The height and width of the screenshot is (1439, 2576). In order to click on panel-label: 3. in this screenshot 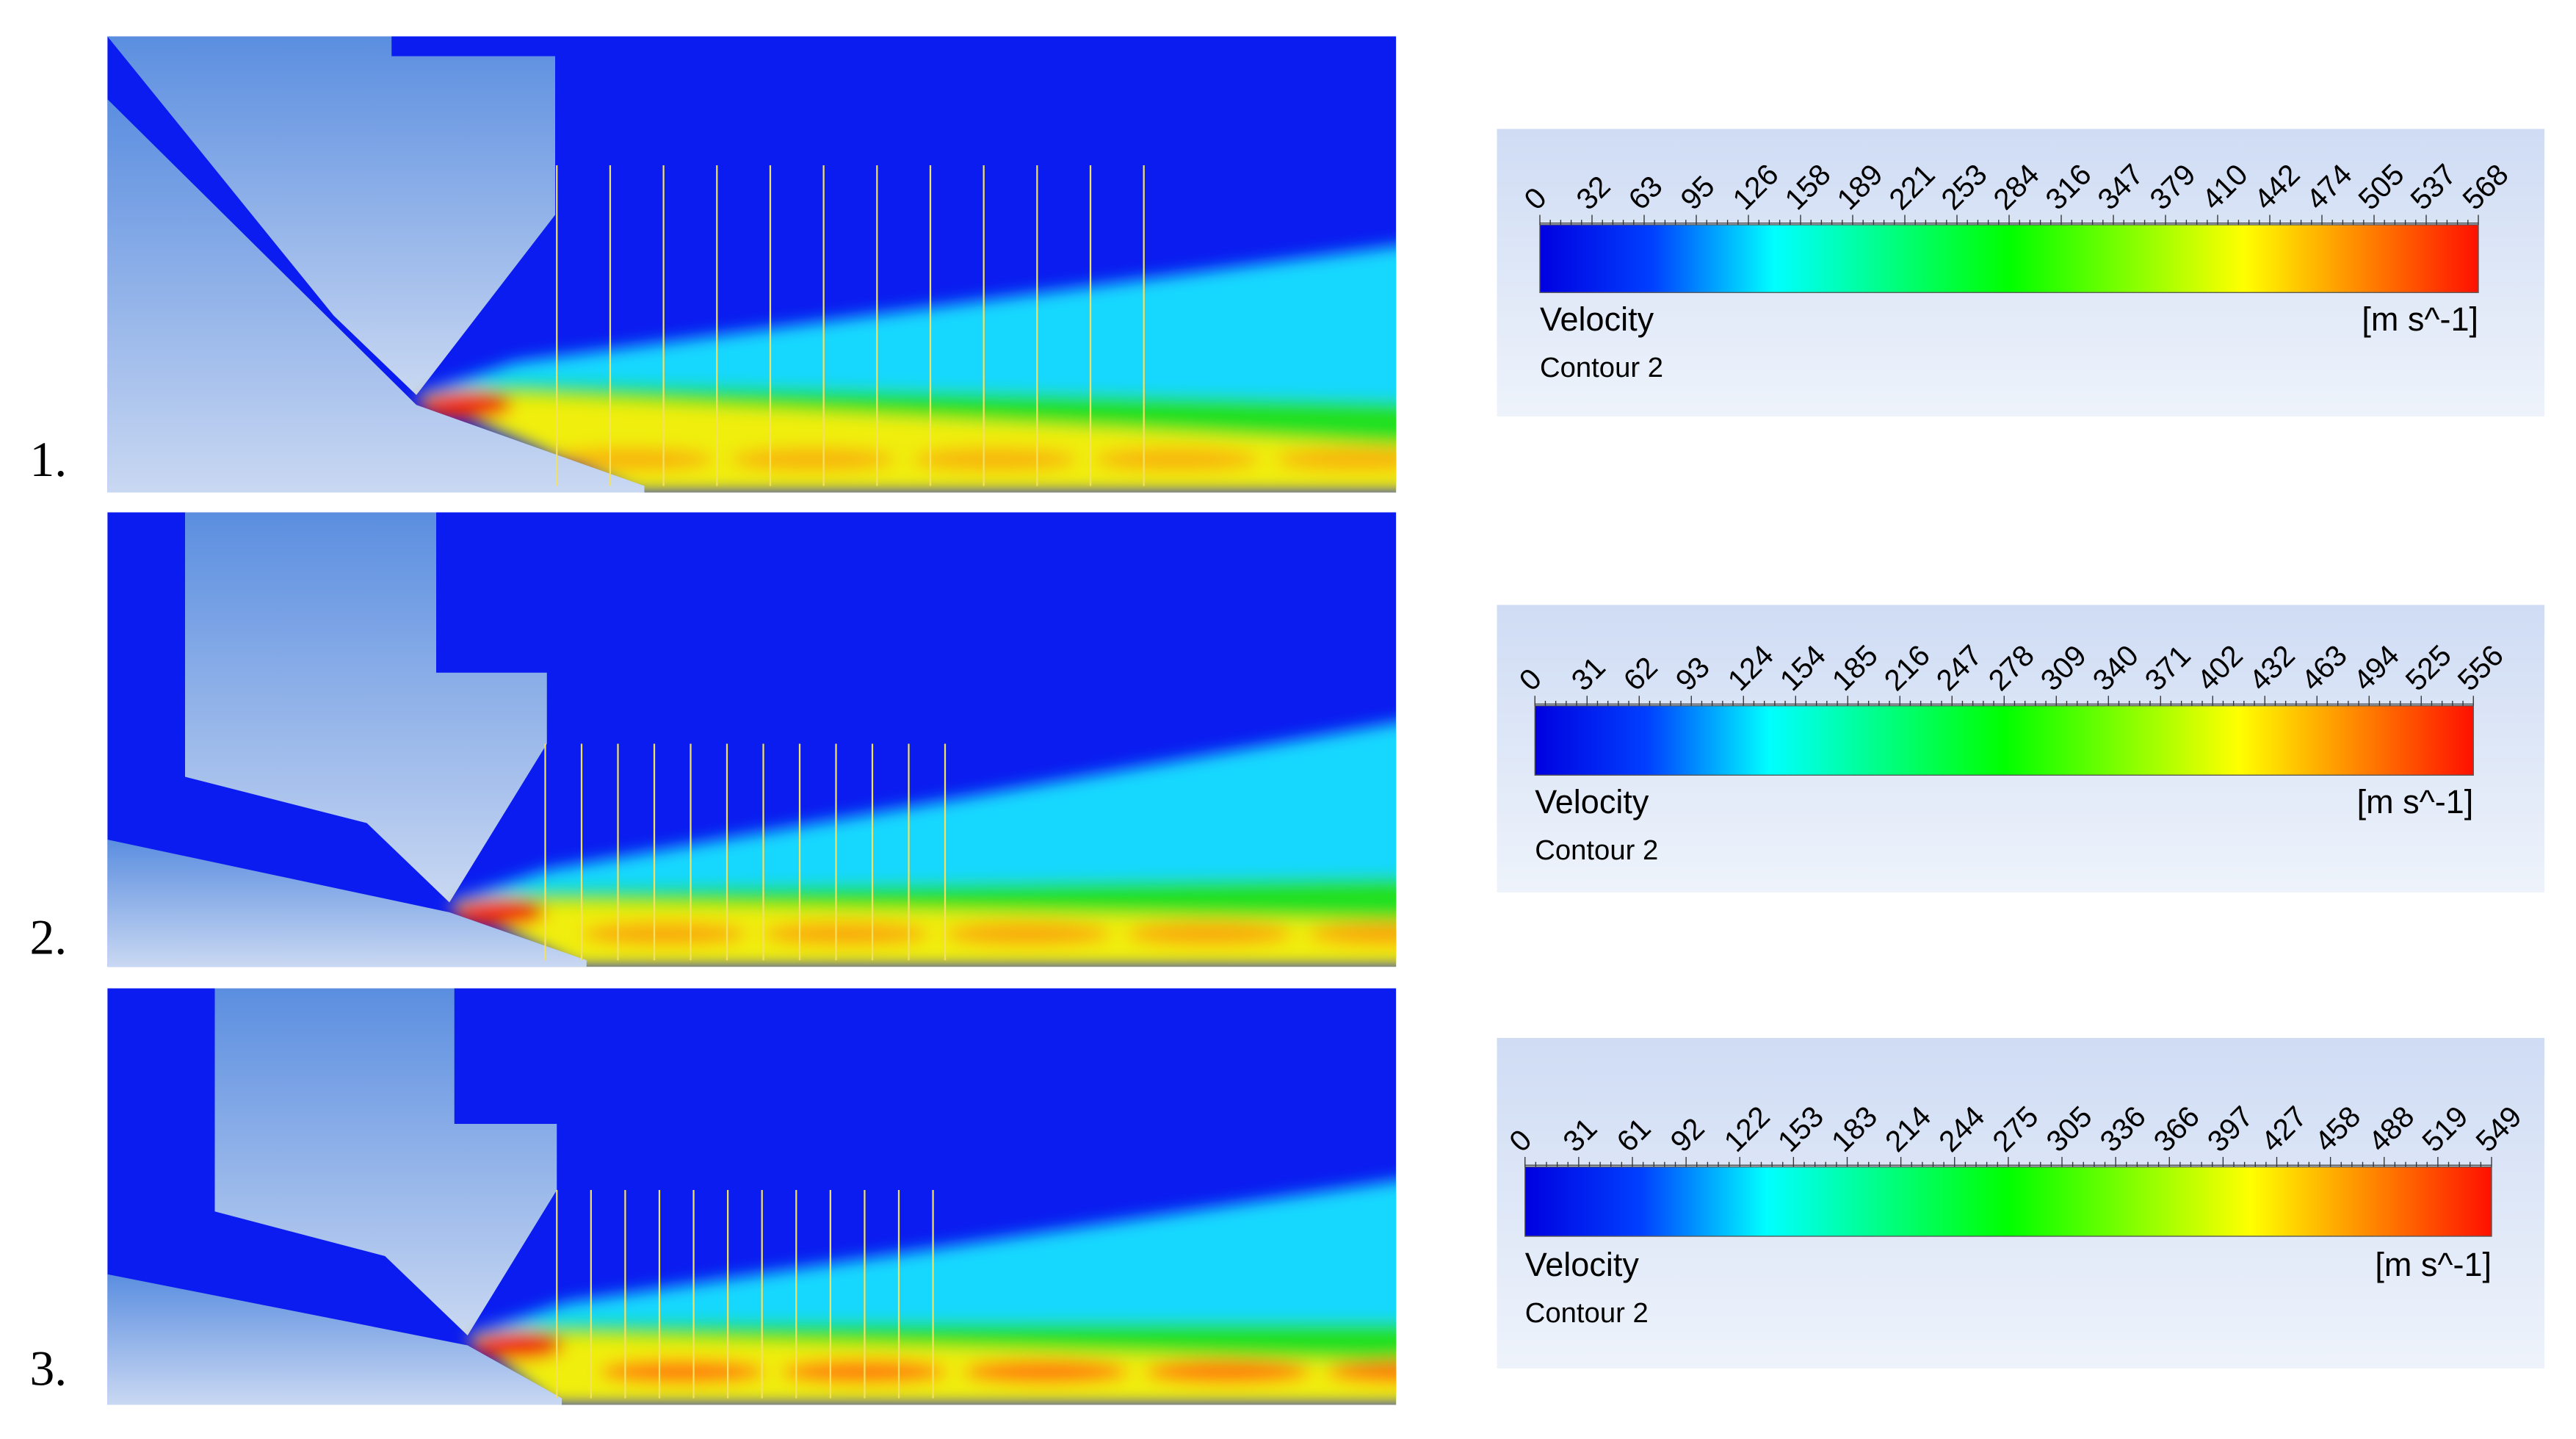, I will do `click(49, 1368)`.